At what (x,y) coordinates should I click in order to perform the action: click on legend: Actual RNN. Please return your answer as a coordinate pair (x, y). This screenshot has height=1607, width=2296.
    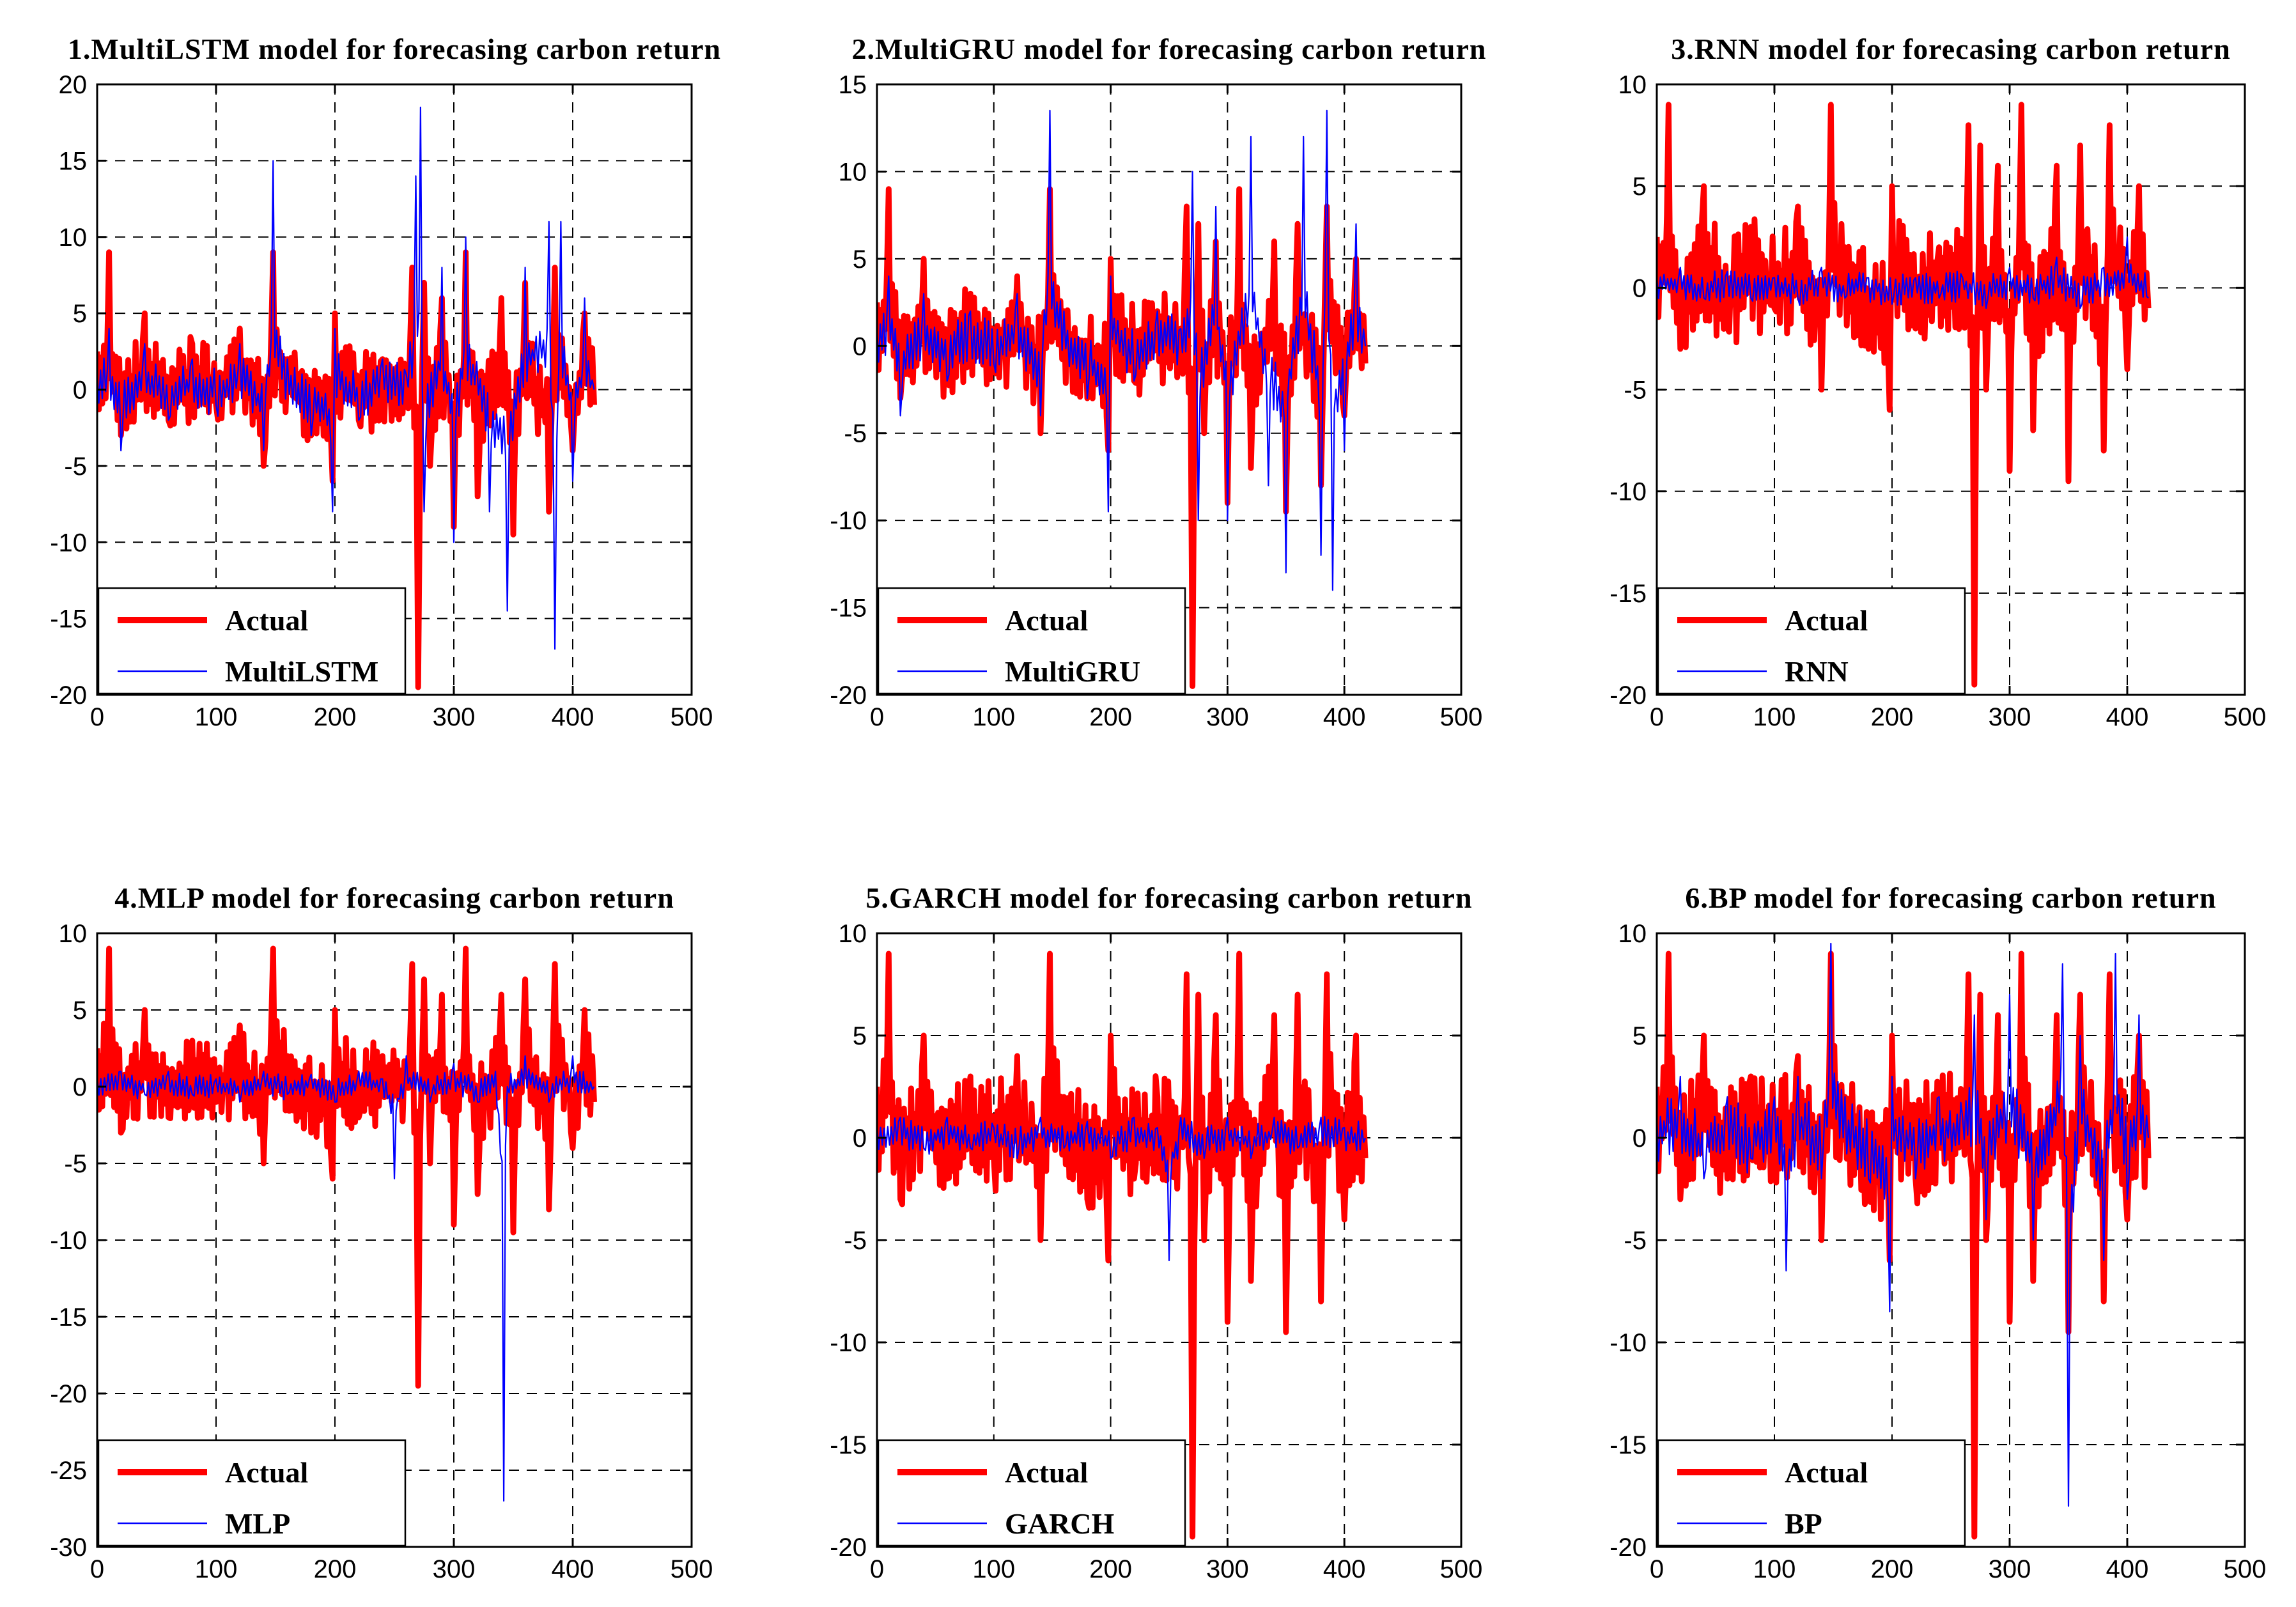
    Looking at the image, I should click on (1811, 641).